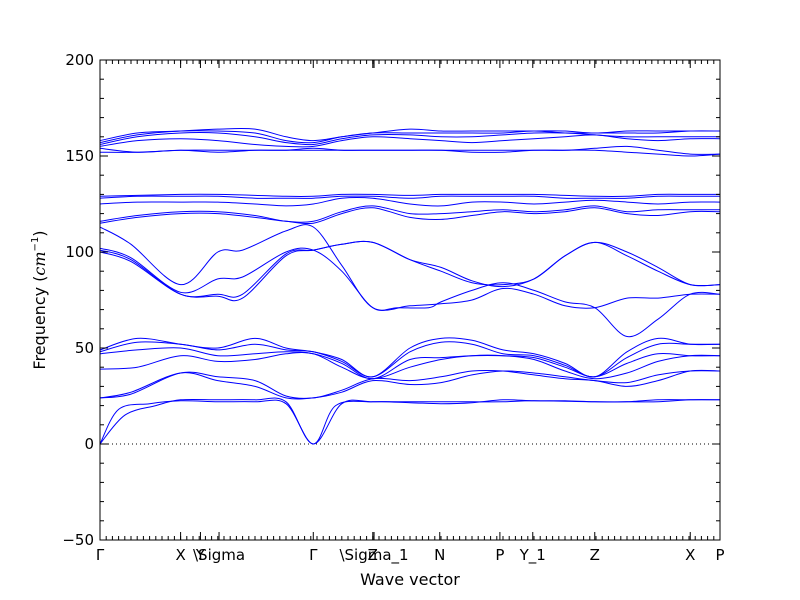  I want to click on y-tick-label: 200, so click(79, 60).